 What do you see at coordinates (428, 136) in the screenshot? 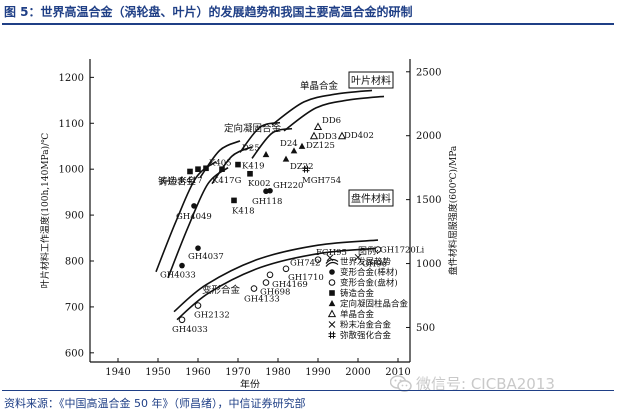
I see `y-right-tick-label: 2000` at bounding box center [428, 136].